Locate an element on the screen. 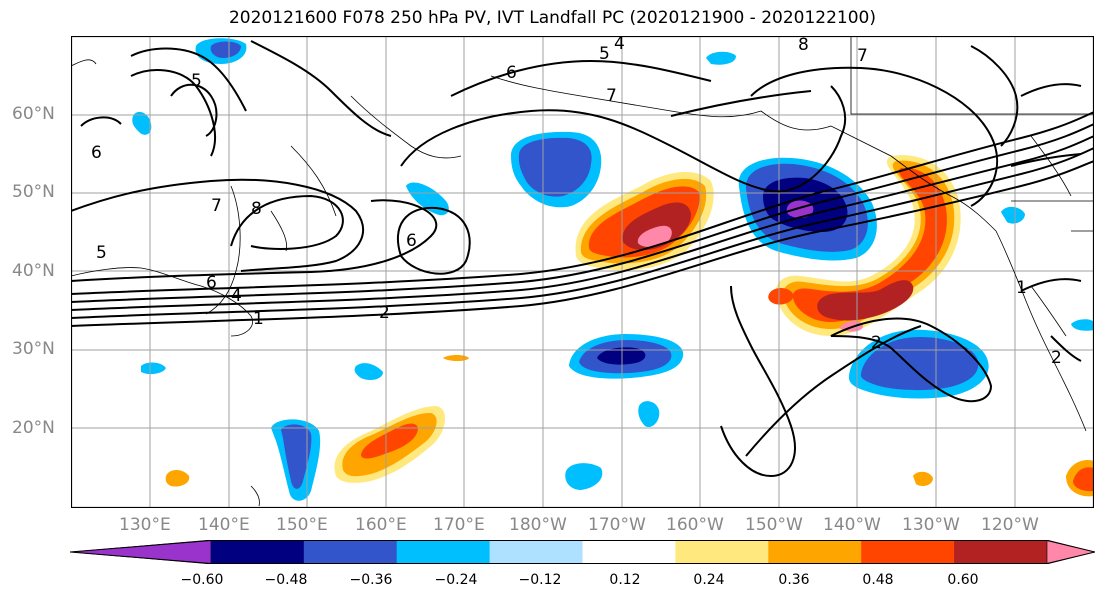 The width and height of the screenshot is (1105, 601). colorbar-tick: 0.12 is located at coordinates (625, 580).